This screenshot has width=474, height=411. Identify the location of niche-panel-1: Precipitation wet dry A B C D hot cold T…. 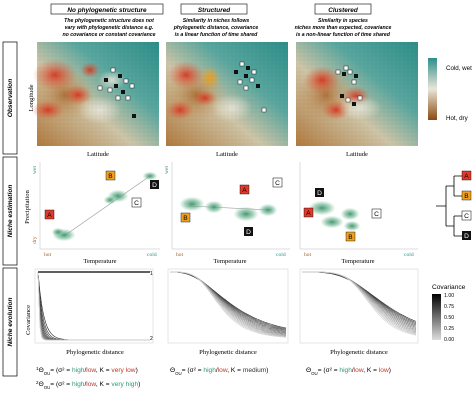
(92, 213).